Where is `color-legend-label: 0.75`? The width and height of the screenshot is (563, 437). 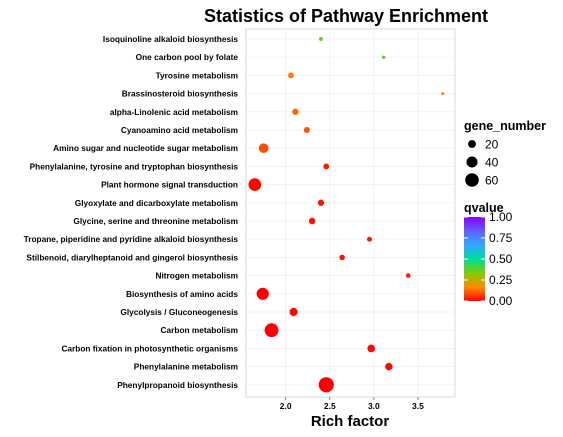 color-legend-label: 0.75 is located at coordinates (501, 238).